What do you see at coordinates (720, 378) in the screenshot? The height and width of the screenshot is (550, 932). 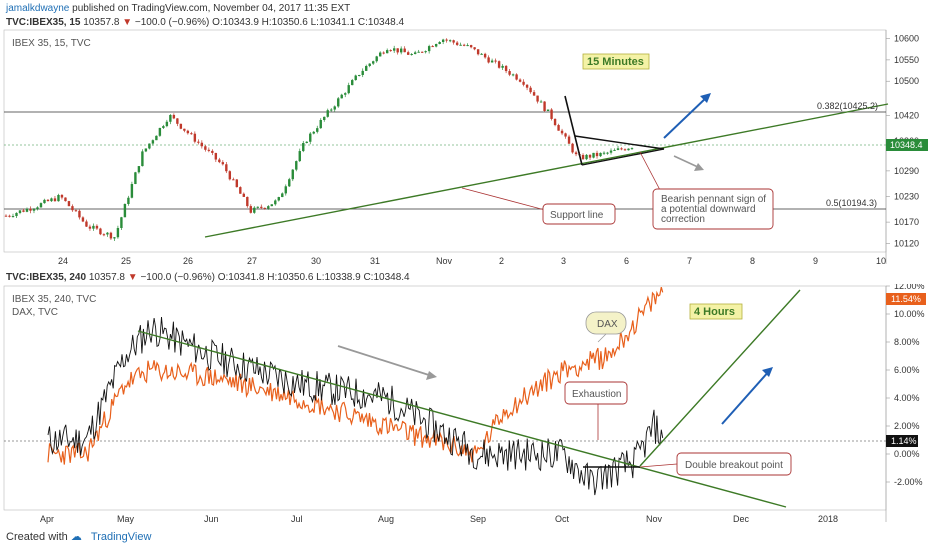 I see `breakout-uptrend-line` at bounding box center [720, 378].